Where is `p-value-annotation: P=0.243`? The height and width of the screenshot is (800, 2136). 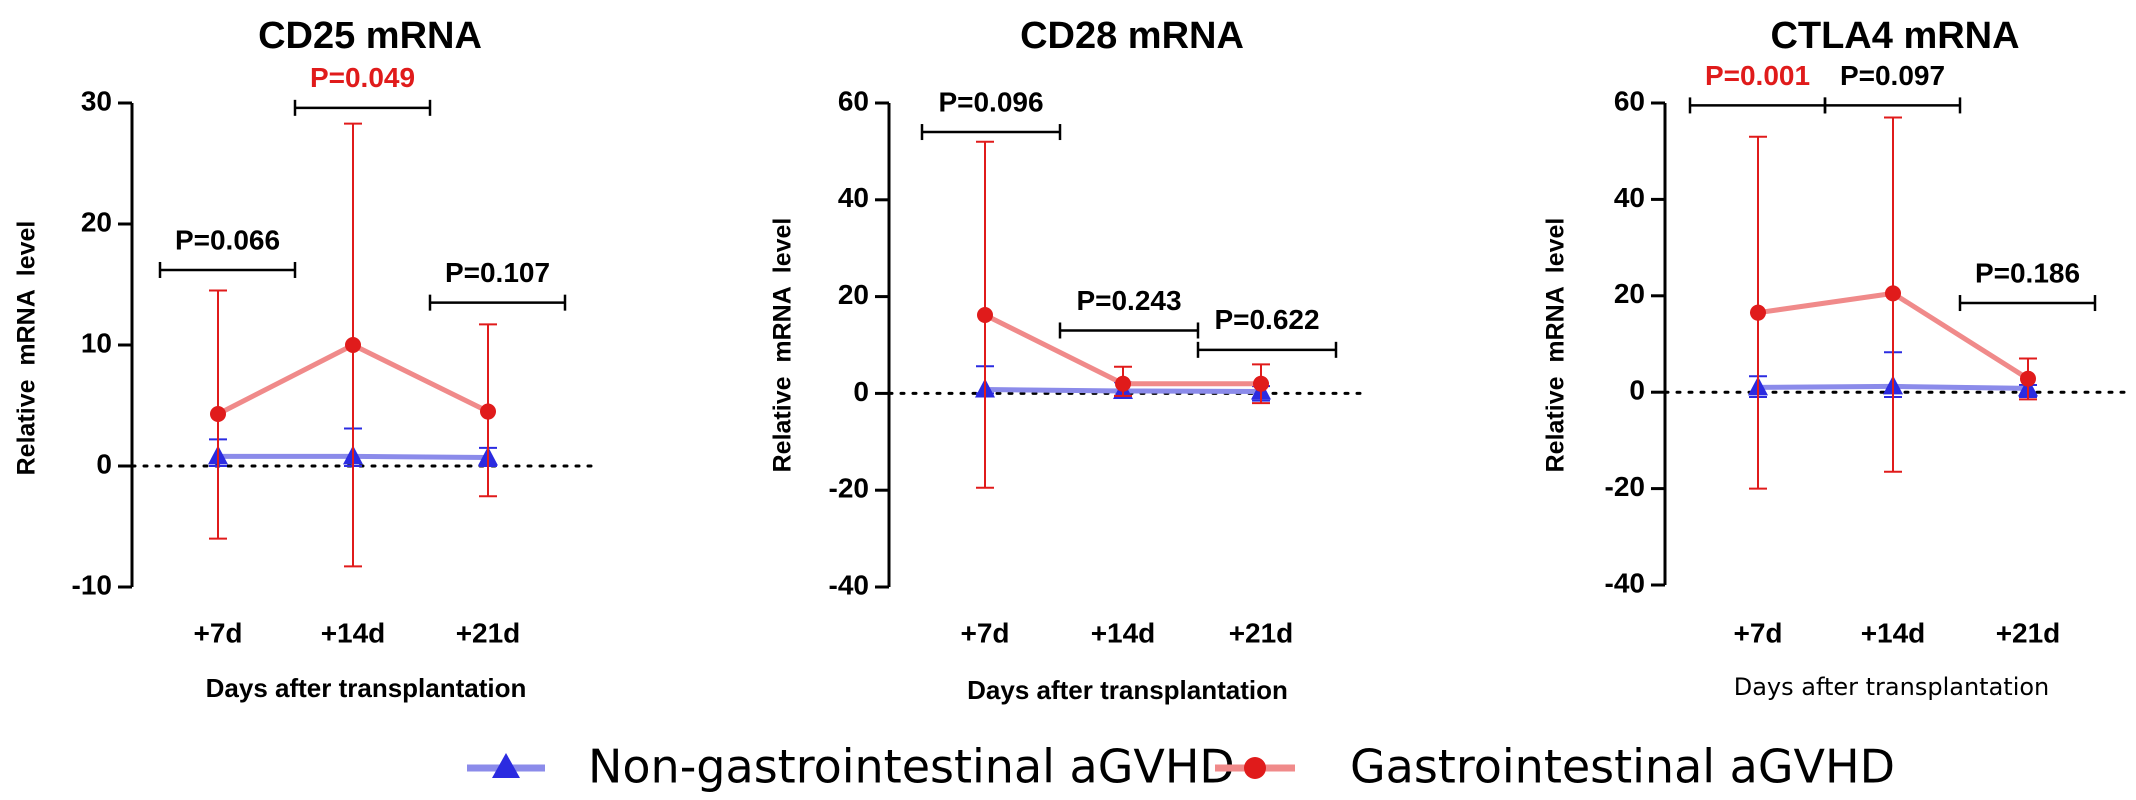
p-value-annotation: P=0.243 is located at coordinates (1129, 312).